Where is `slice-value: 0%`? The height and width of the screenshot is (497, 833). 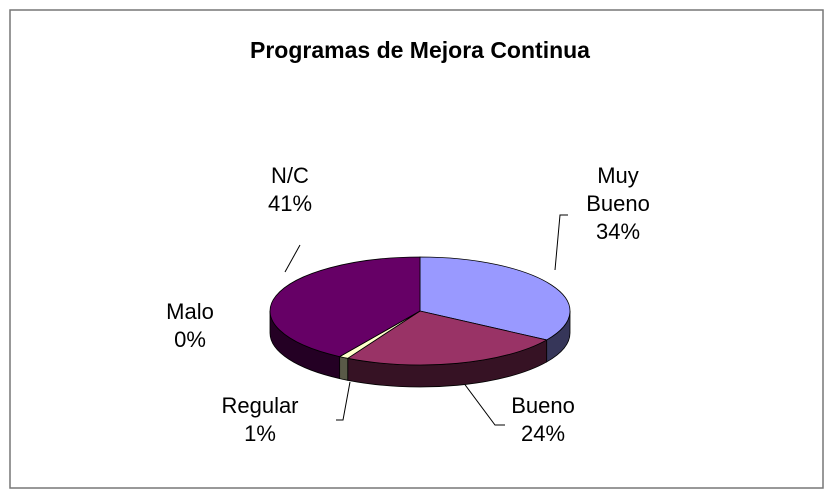 slice-value: 0% is located at coordinates (190, 339).